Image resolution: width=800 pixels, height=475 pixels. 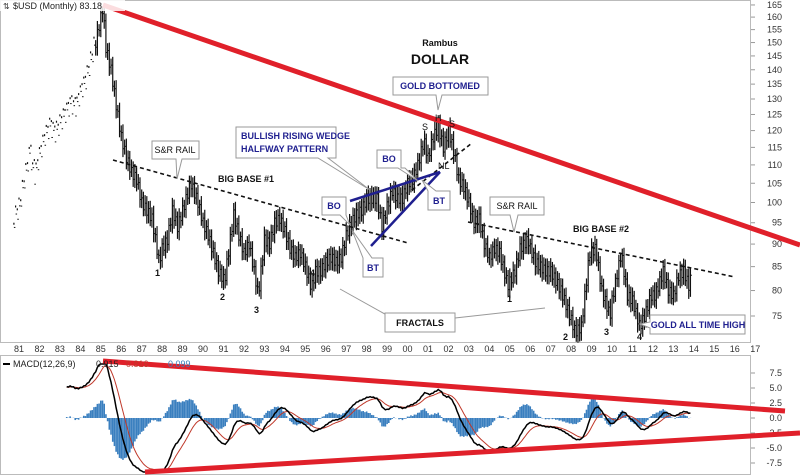 What do you see at coordinates (530, 349) in the screenshot?
I see `x-tick-label: 06` at bounding box center [530, 349].